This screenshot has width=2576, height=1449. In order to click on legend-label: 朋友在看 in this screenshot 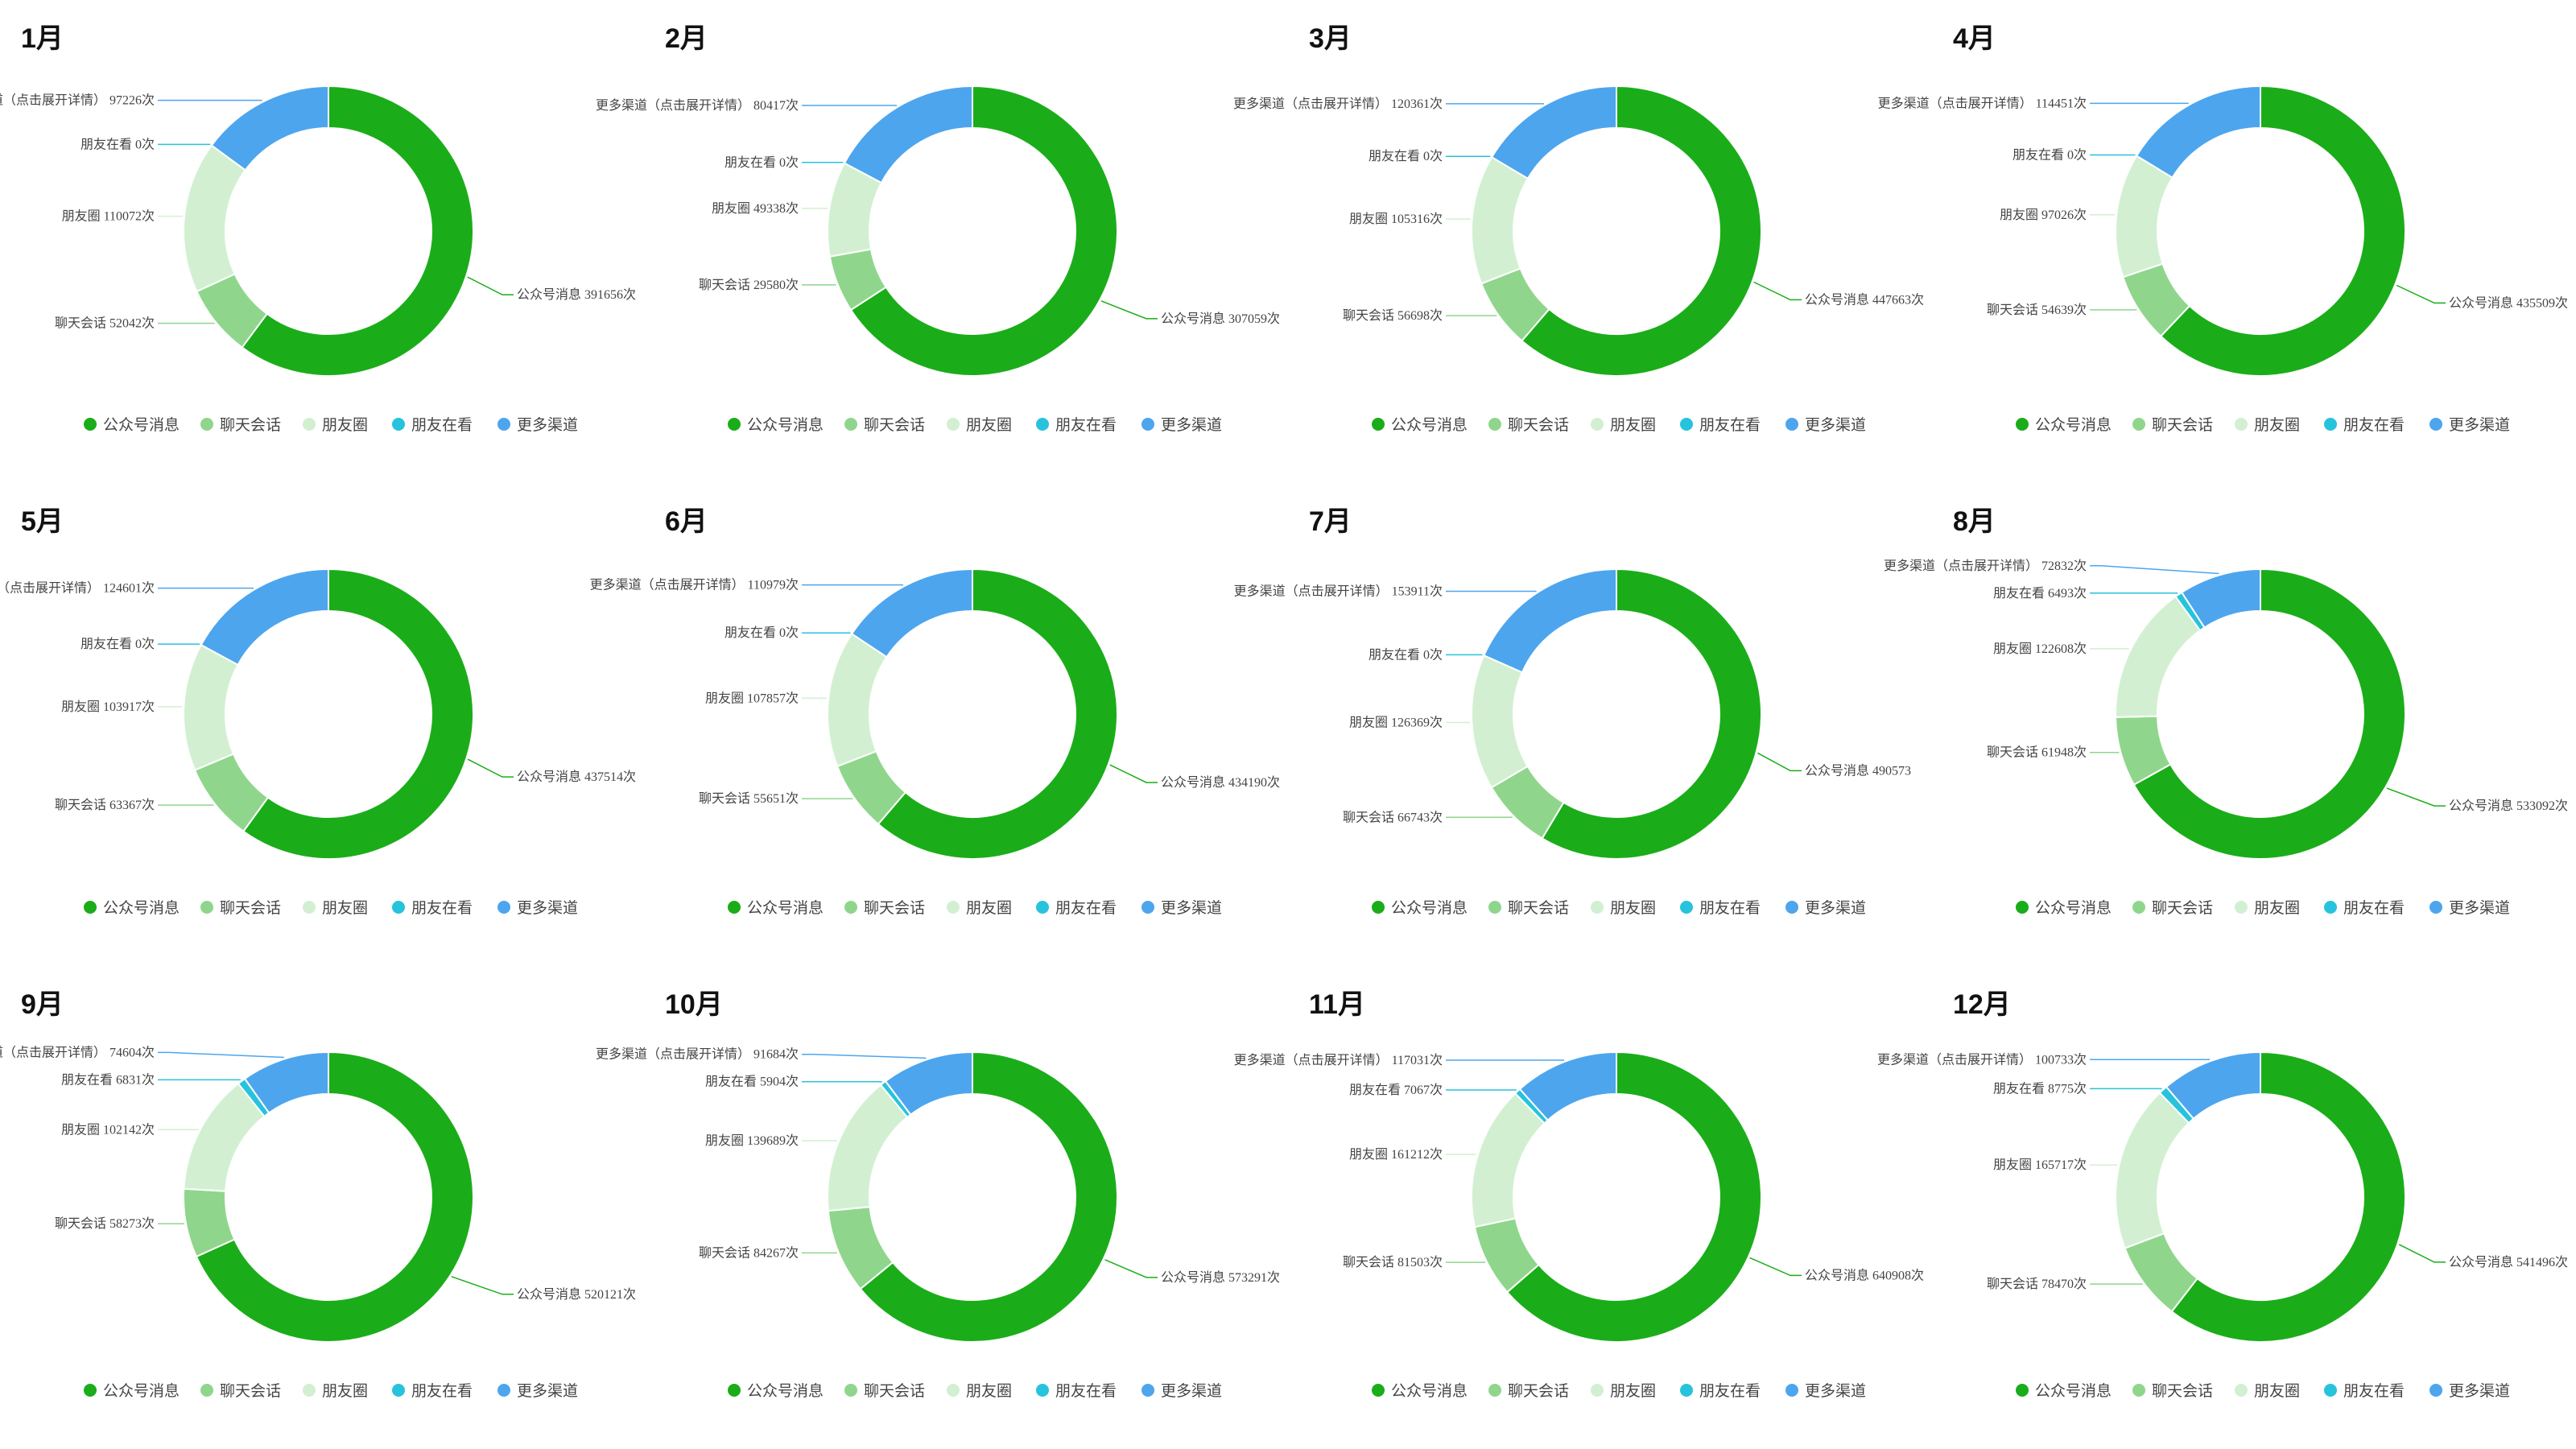, I will do `click(1086, 425)`.